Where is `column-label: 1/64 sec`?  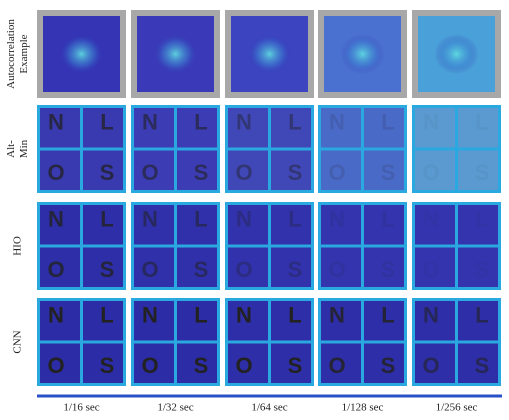 column-label: 1/64 sec is located at coordinates (269, 408).